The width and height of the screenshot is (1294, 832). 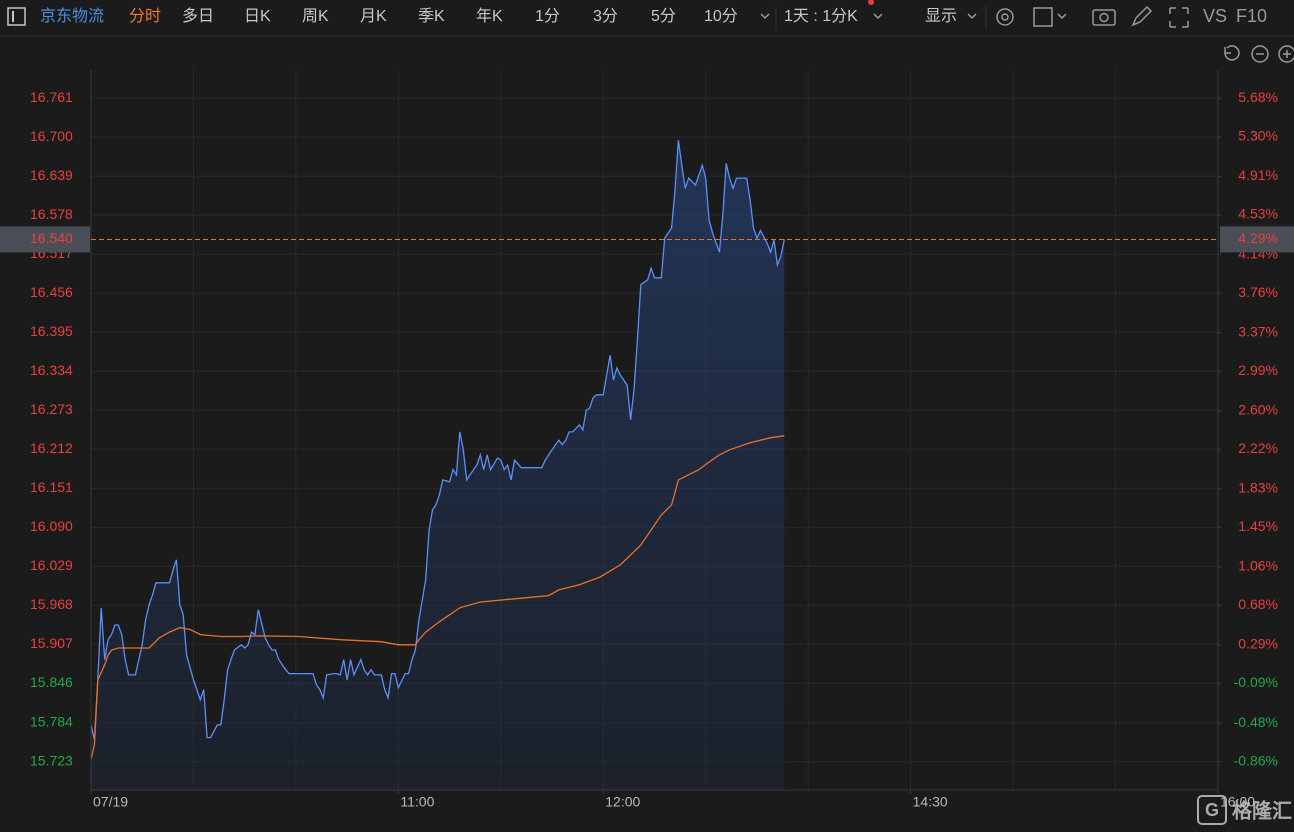 What do you see at coordinates (1256, 682) in the screenshot?
I see `y2-tick-label: -0.09%` at bounding box center [1256, 682].